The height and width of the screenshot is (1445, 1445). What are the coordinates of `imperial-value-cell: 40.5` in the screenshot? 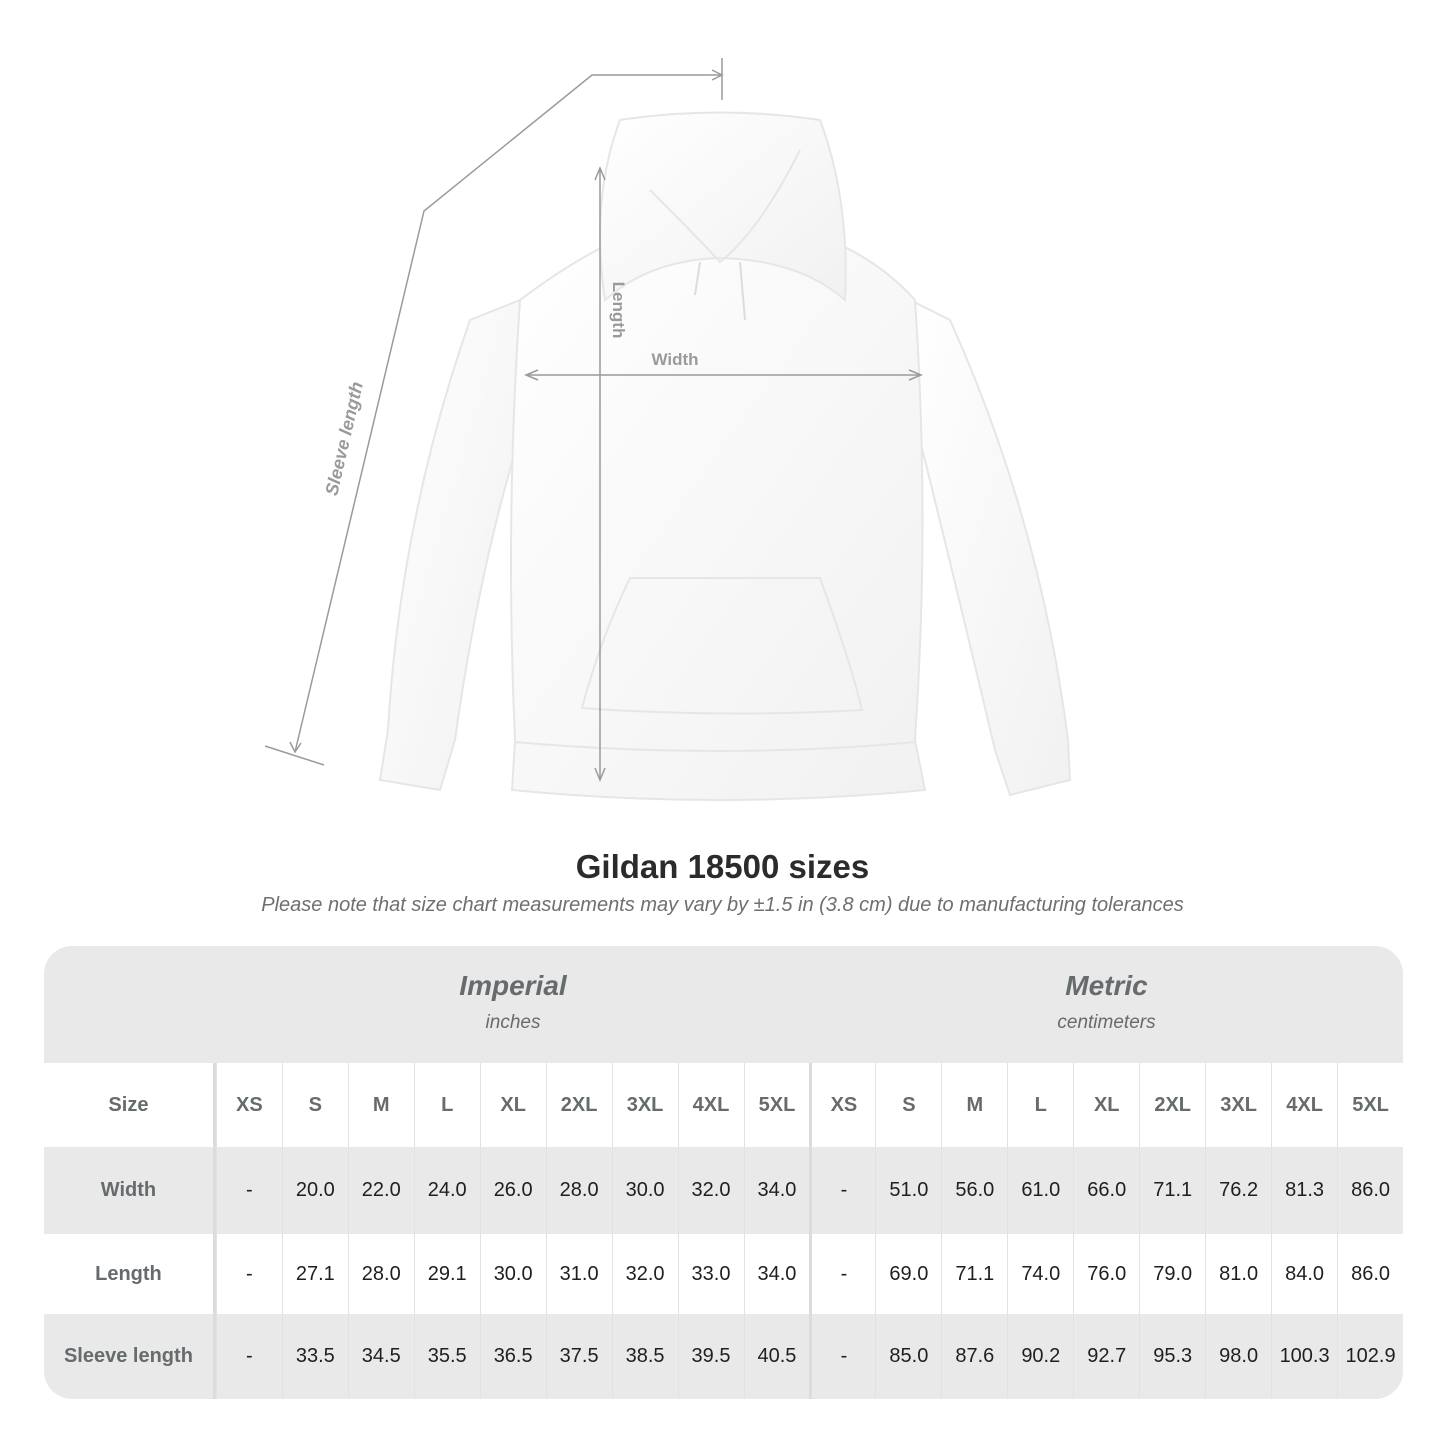 It's located at (776, 1356).